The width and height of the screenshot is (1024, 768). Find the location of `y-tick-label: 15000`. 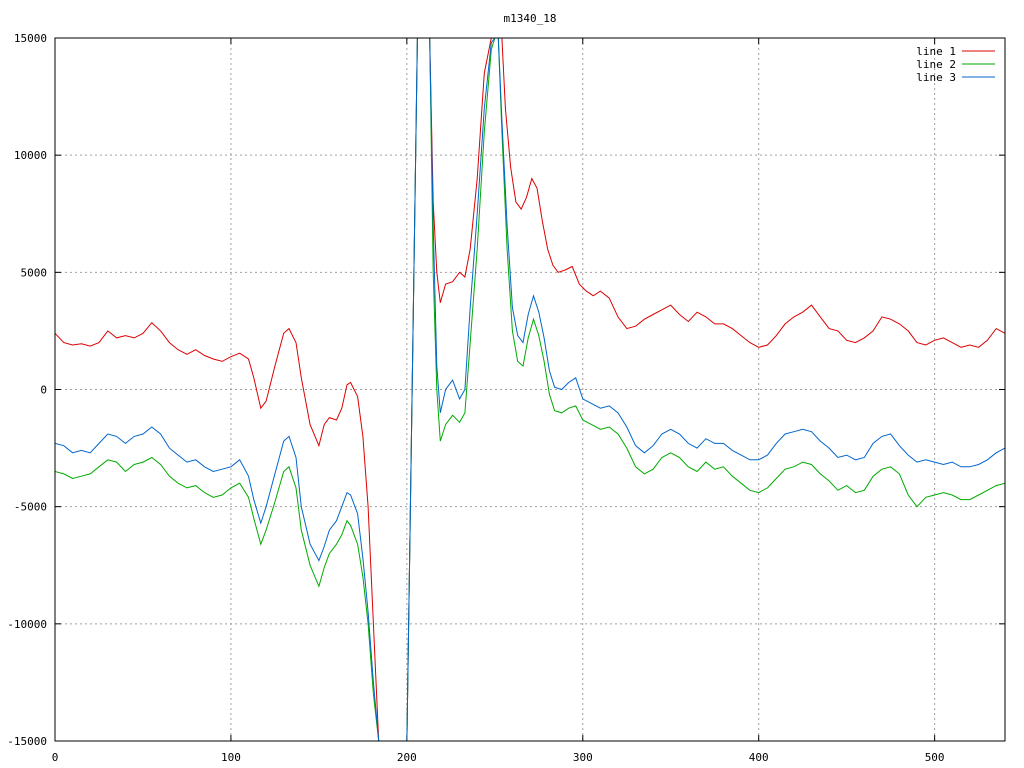

y-tick-label: 15000 is located at coordinates (30, 38).